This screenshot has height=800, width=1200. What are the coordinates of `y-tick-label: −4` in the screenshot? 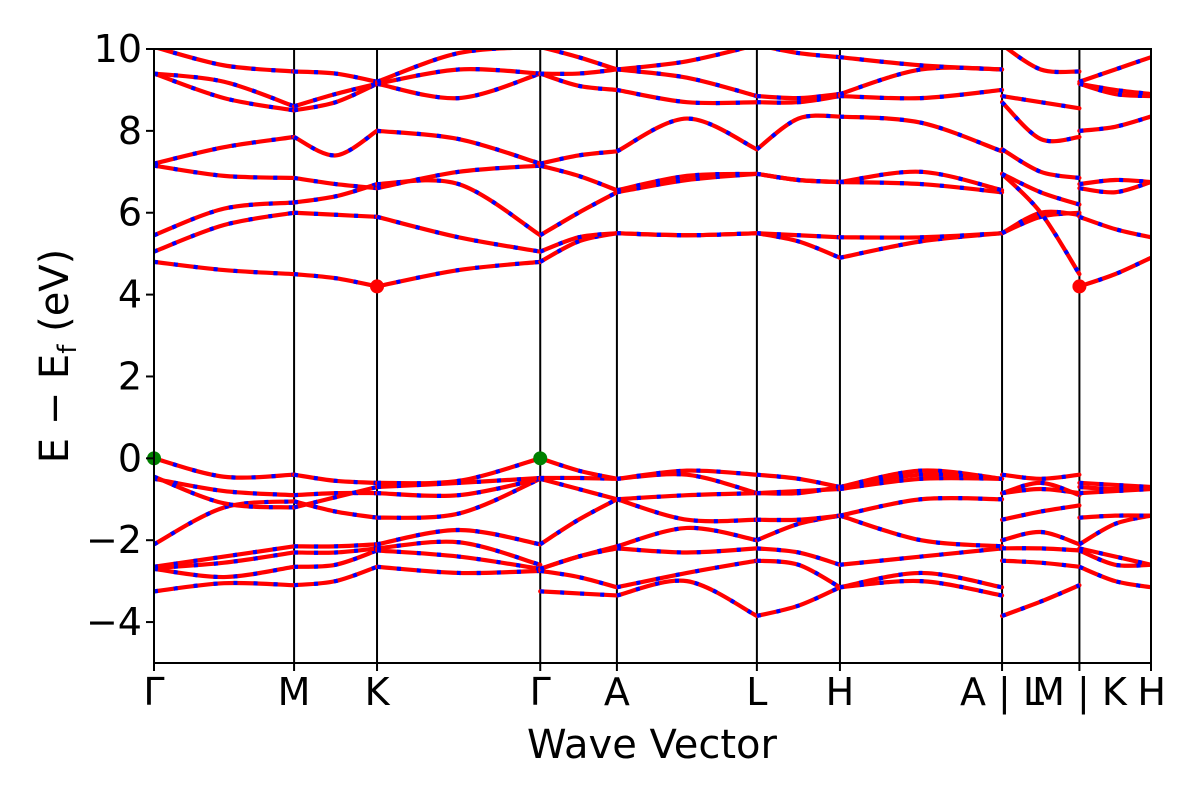 It's located at (114, 622).